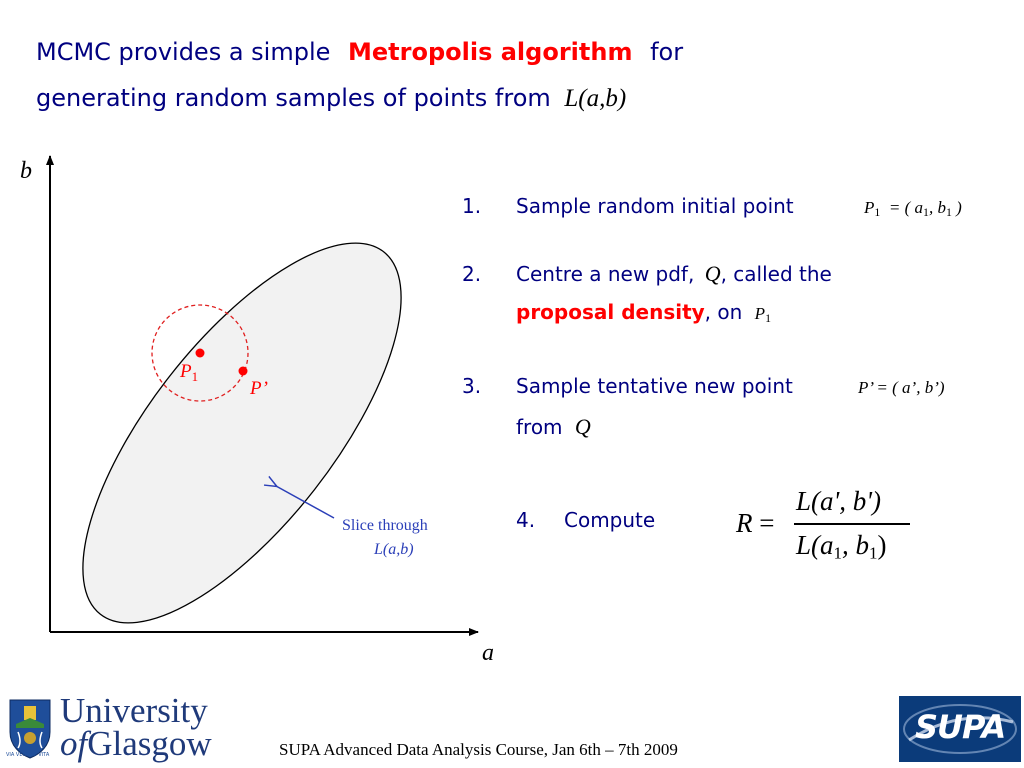  Describe the element at coordinates (723, 312) in the screenshot. I see `step-2-text-after: , on` at that location.